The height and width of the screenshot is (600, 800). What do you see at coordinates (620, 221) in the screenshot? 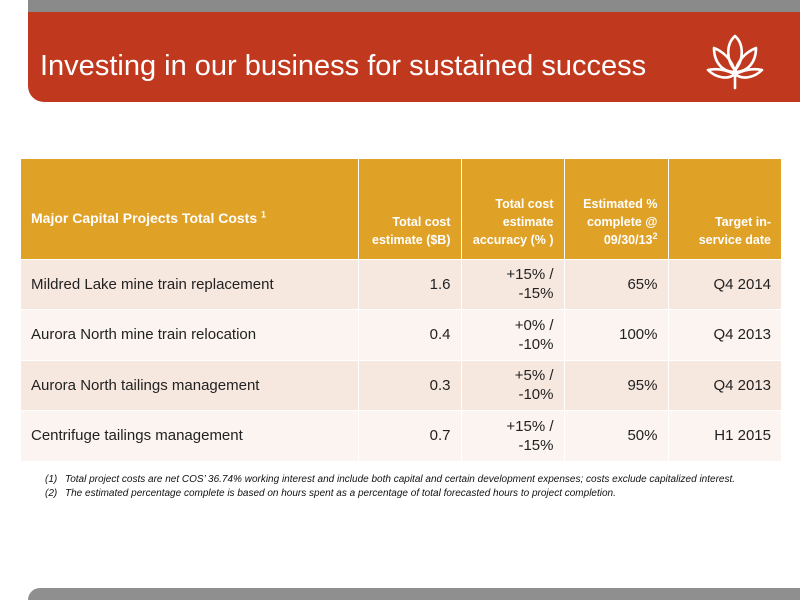
I see `header-pct-complete-label: Estimated % complete @ 09/30/13` at bounding box center [620, 221].